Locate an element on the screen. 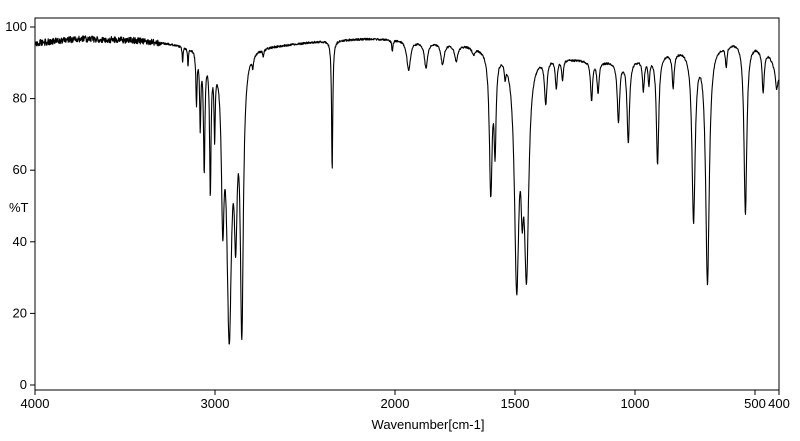 This screenshot has width=800, height=441. x-tick-label: 1500 is located at coordinates (515, 403).